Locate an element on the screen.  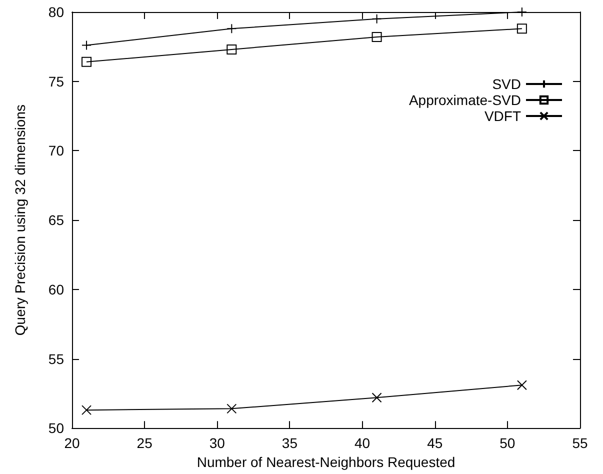
y-axis-title: Query Precision using 32 dimensions is located at coordinates (20, 220).